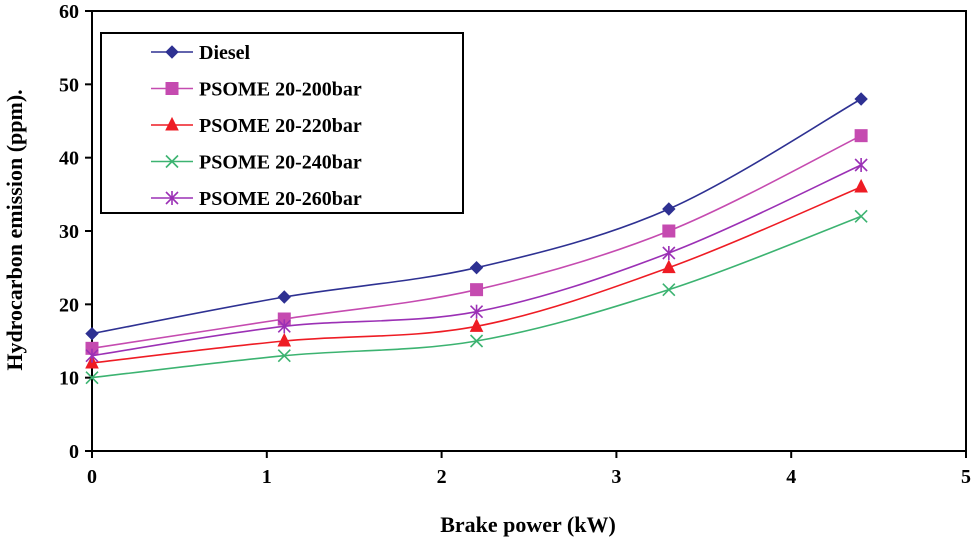 The width and height of the screenshot is (980, 543). What do you see at coordinates (92, 477) in the screenshot?
I see `x-tick-label: 0` at bounding box center [92, 477].